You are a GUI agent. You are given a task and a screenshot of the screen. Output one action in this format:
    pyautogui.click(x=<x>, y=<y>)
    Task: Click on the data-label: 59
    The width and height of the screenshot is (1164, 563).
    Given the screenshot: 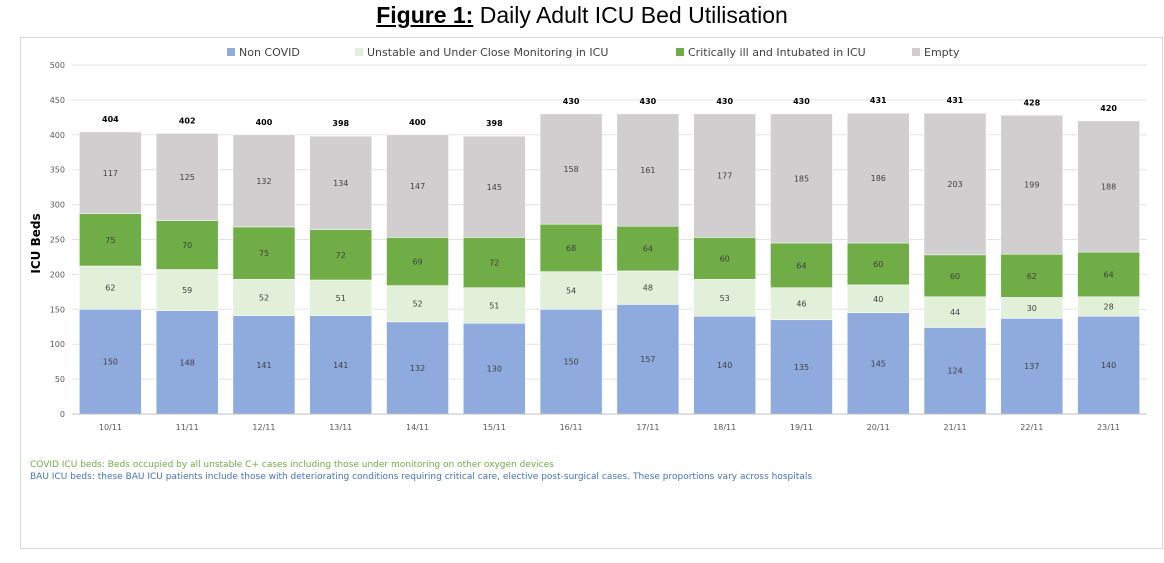 What is the action you would take?
    pyautogui.click(x=187, y=290)
    